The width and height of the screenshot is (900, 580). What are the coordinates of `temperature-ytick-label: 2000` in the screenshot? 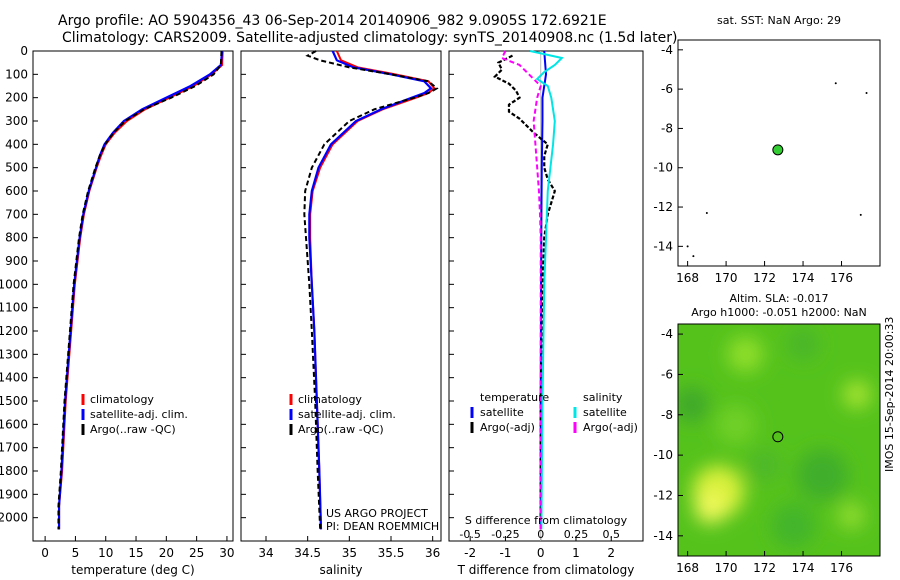 It's located at (14, 518).